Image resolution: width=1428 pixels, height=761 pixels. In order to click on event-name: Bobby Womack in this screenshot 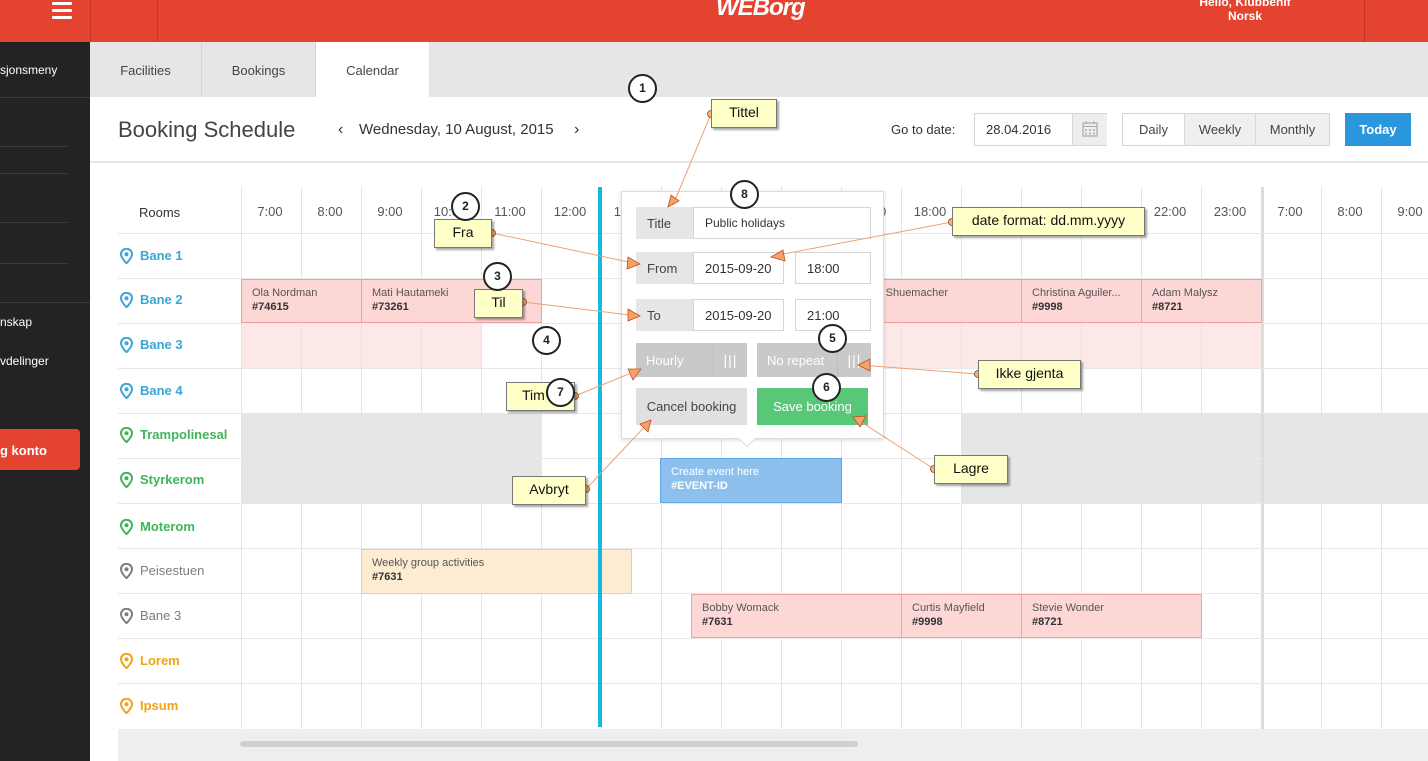, I will do `click(740, 608)`.